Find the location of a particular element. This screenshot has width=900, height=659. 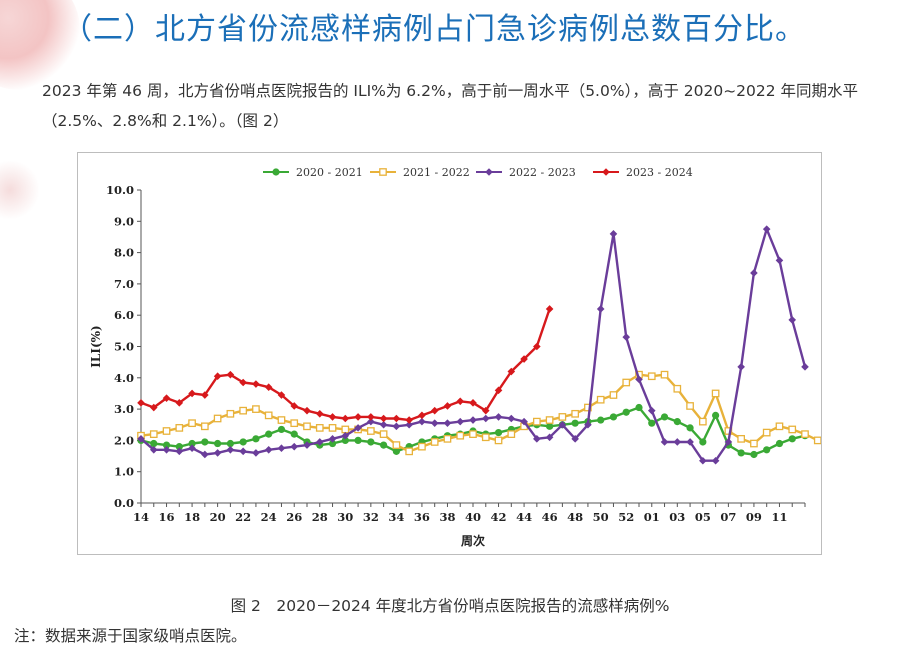

x-tick-label: 36 is located at coordinates (422, 517).